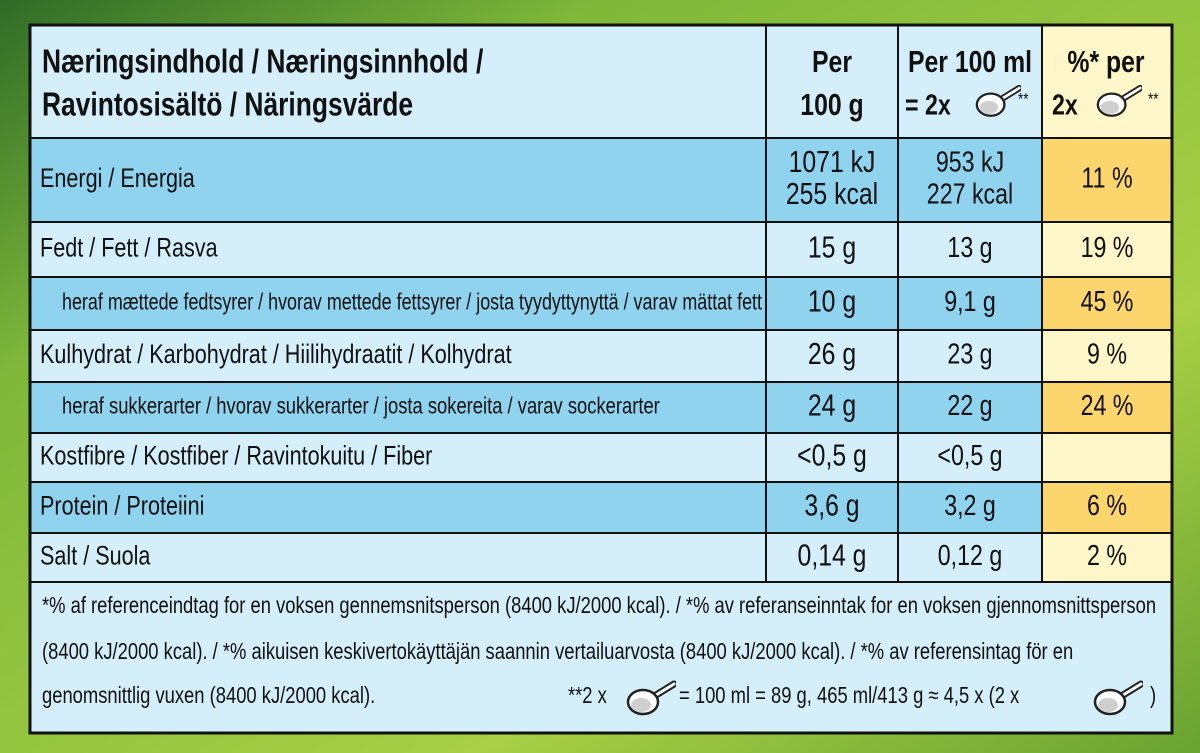  I want to click on serving-text: ), so click(1153, 695).